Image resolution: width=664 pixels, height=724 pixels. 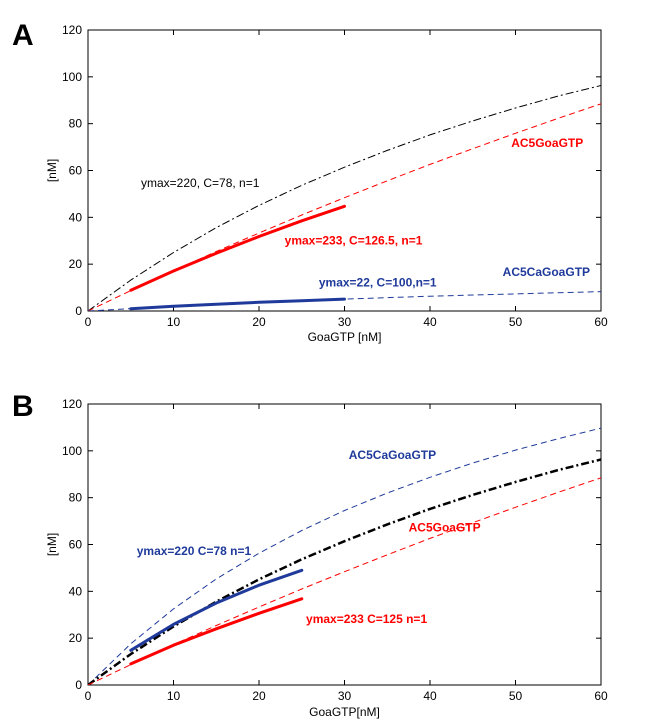 I want to click on annotation-label-1: ymax=220, C=78, n=1, so click(x=200, y=183).